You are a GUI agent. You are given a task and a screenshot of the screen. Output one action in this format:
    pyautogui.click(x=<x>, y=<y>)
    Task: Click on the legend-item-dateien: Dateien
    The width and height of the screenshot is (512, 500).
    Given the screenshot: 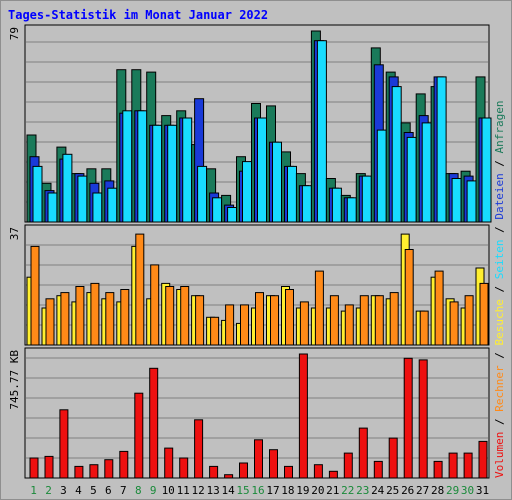 What is the action you would take?
    pyautogui.click(x=499, y=196)
    